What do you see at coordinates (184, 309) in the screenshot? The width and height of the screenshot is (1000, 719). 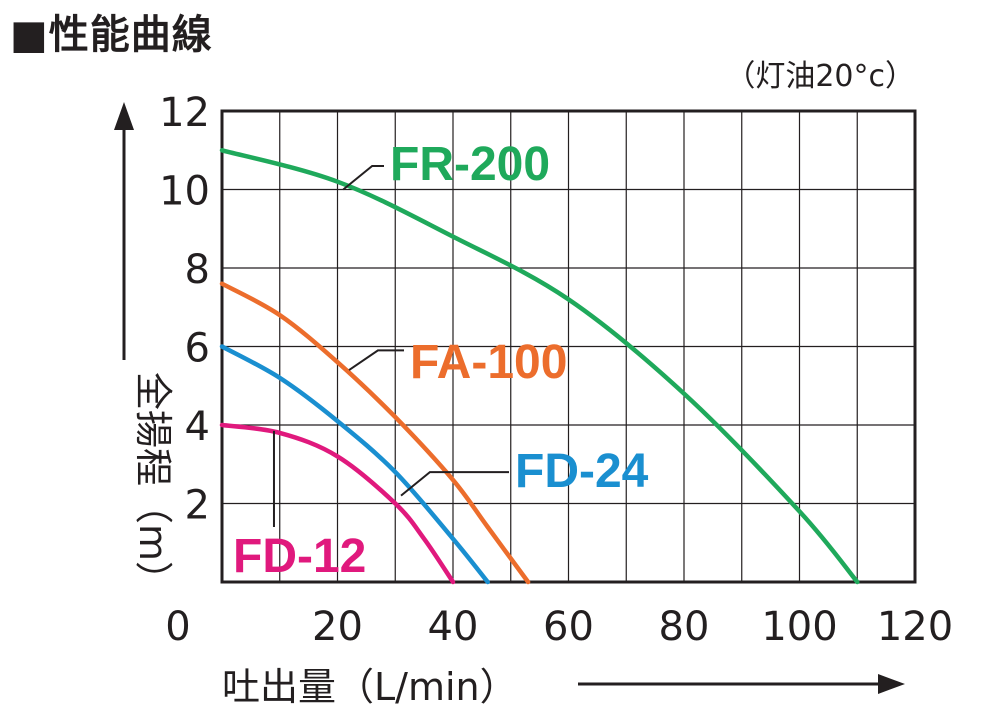 I see `y-tick-labels: 2 4 6 8 10 12` at bounding box center [184, 309].